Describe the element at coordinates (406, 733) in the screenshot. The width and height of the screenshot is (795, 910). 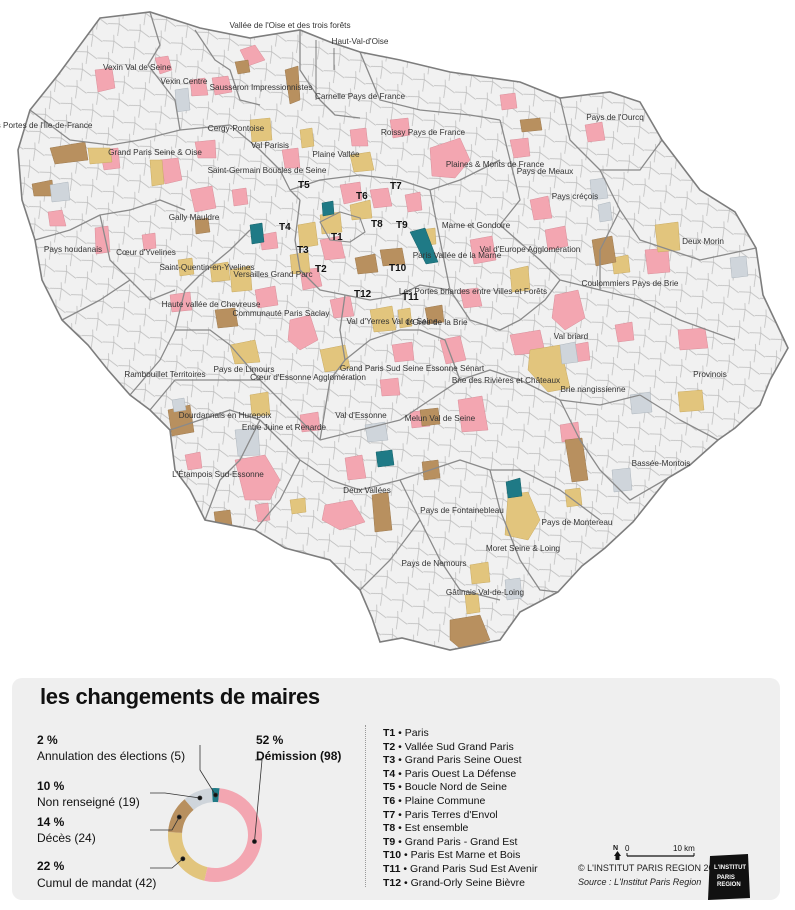
I see `territory-item: T1 • Paris` at that location.